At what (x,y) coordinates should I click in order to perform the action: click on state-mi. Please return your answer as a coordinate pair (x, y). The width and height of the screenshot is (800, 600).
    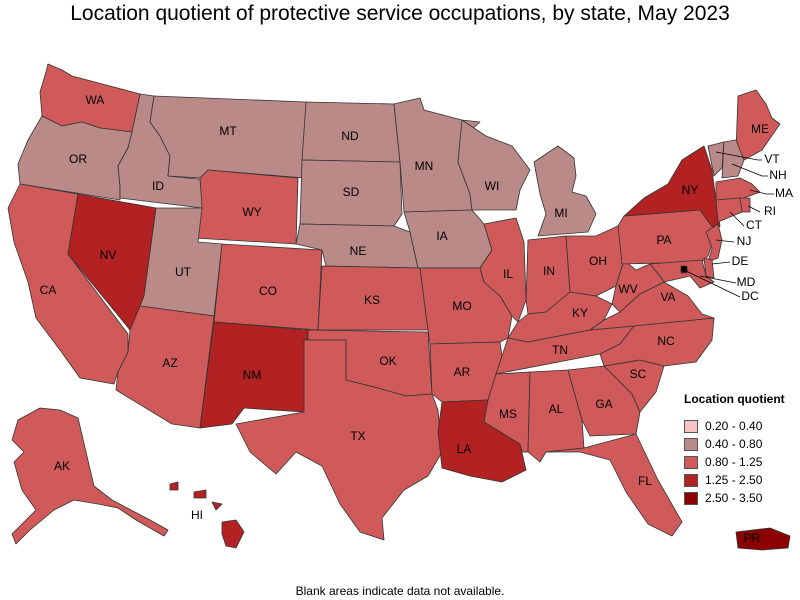
    Looking at the image, I should click on (565, 191).